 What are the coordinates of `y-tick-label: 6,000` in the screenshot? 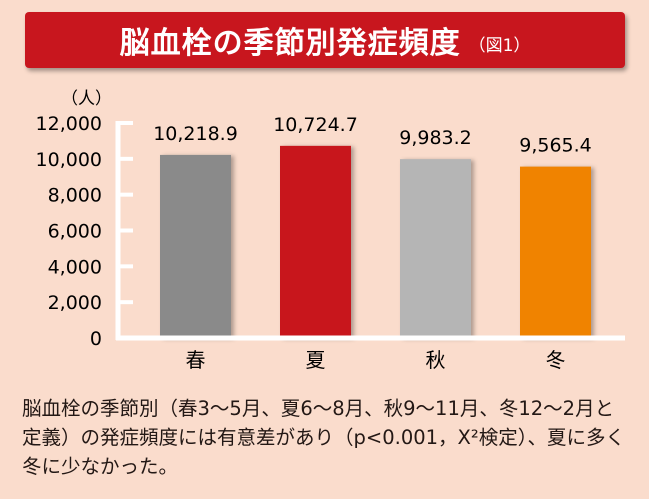 It's located at (75, 232).